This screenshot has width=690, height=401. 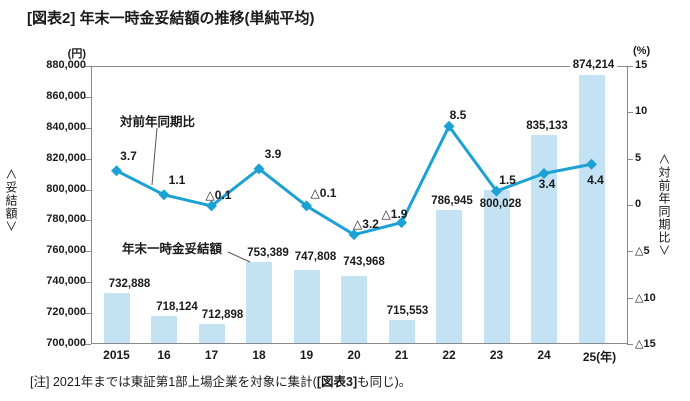 What do you see at coordinates (407, 310) in the screenshot?
I see `bar-value-label: 715,553` at bounding box center [407, 310].